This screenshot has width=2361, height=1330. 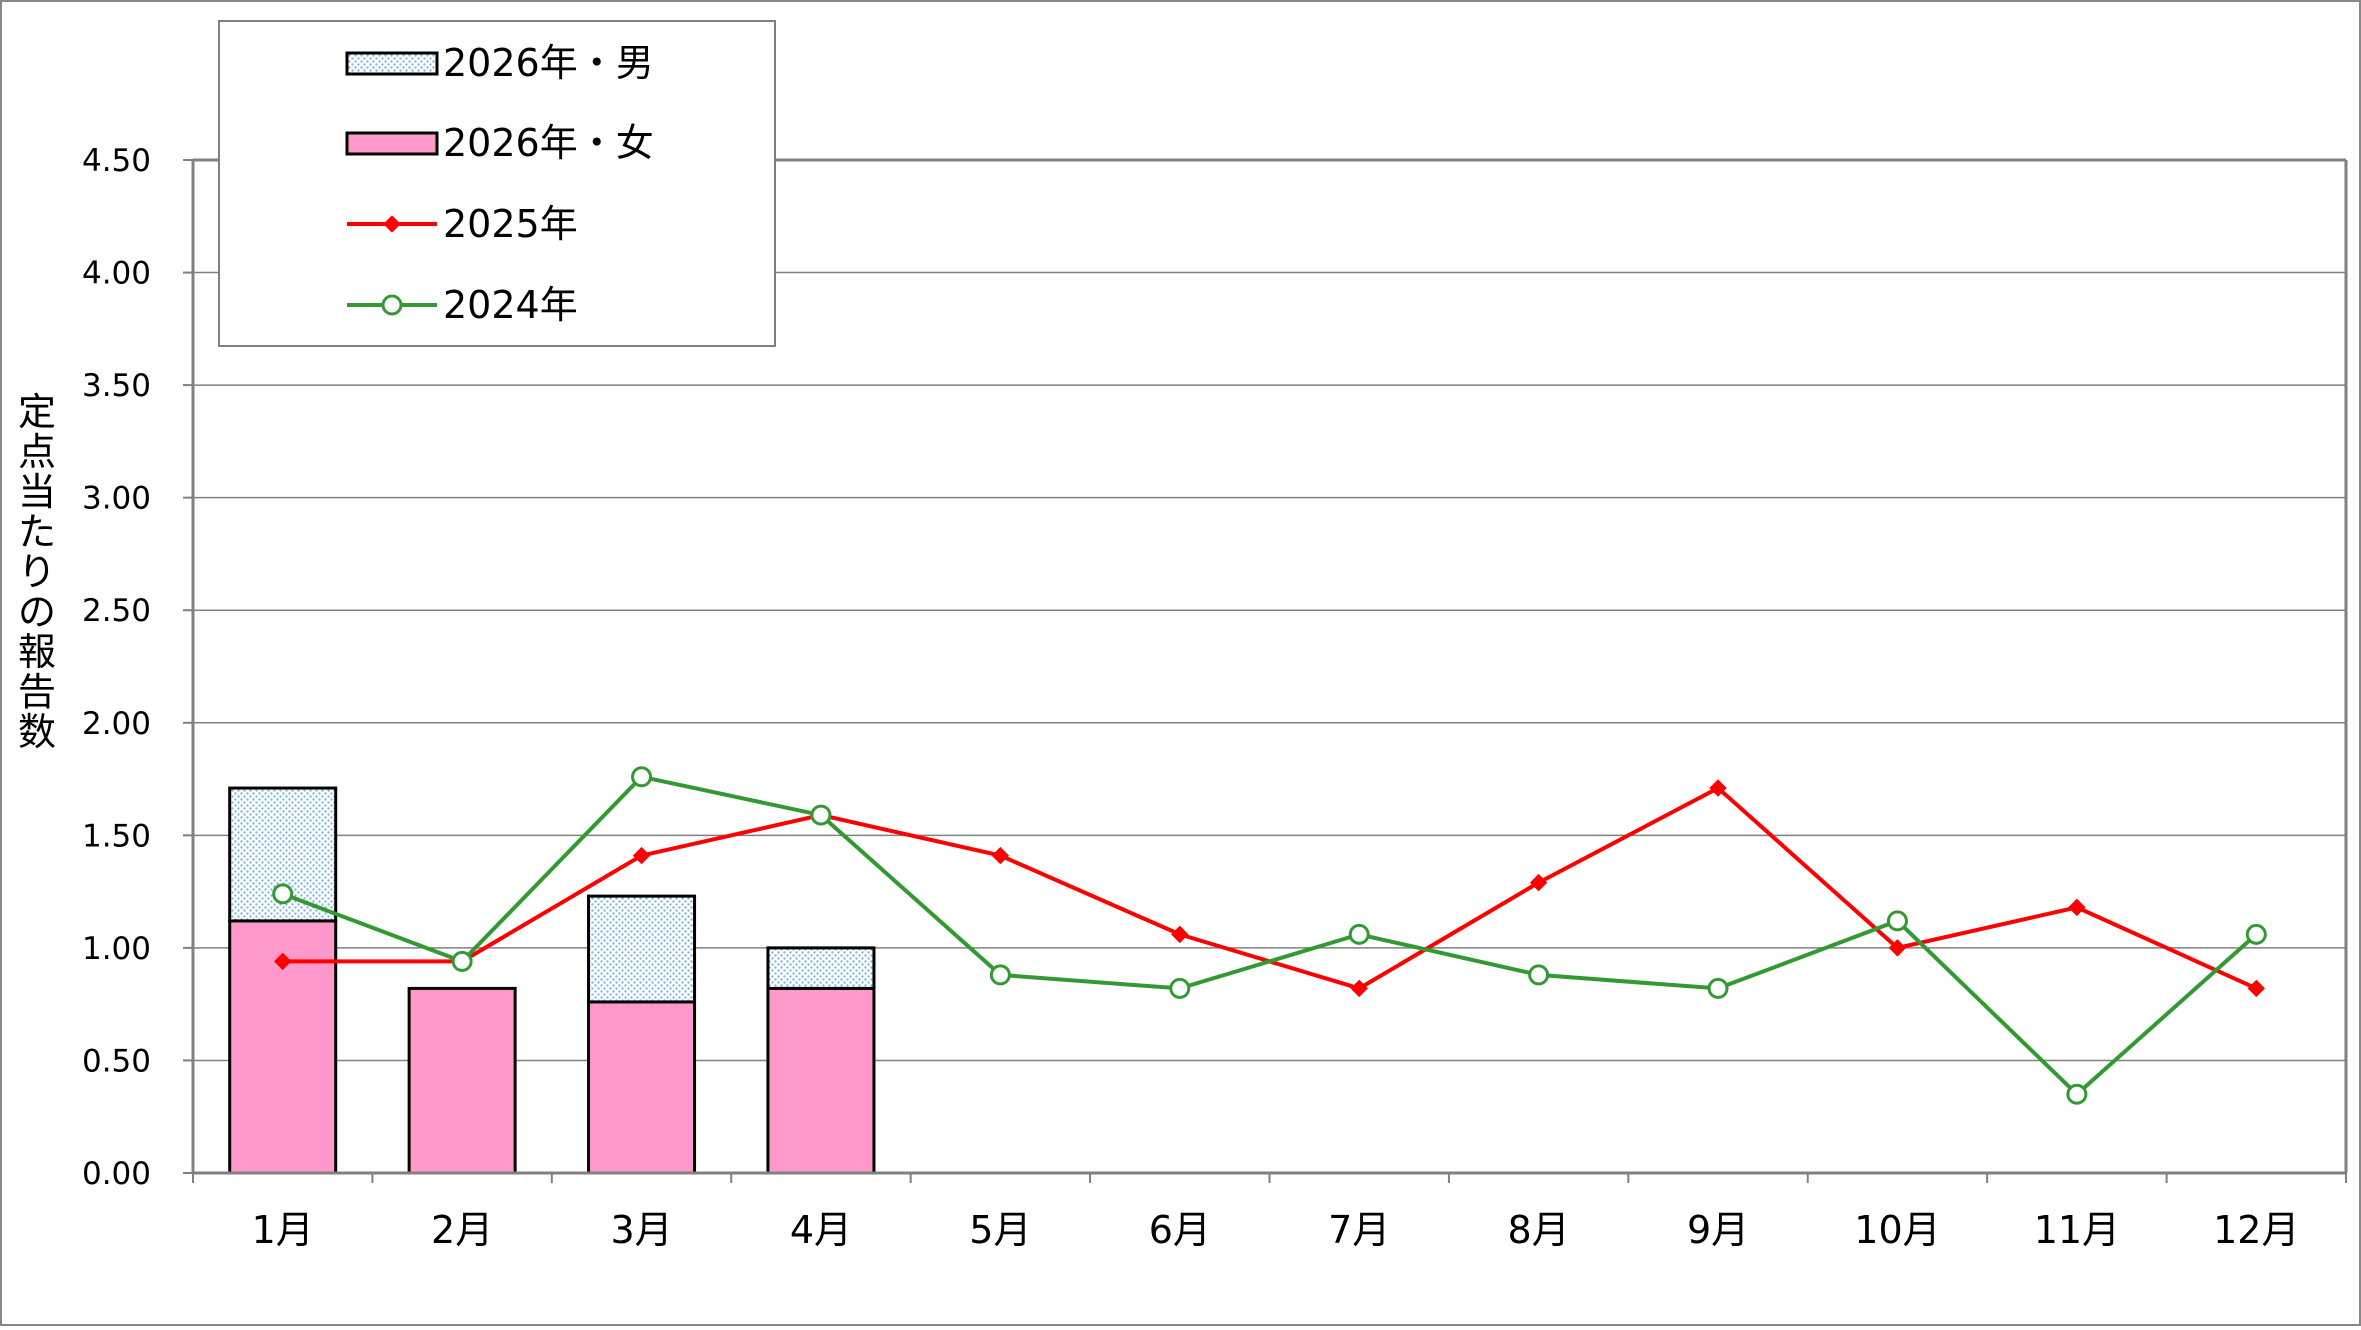 I want to click on x-tick-label-7: 7月, so click(x=1359, y=1230).